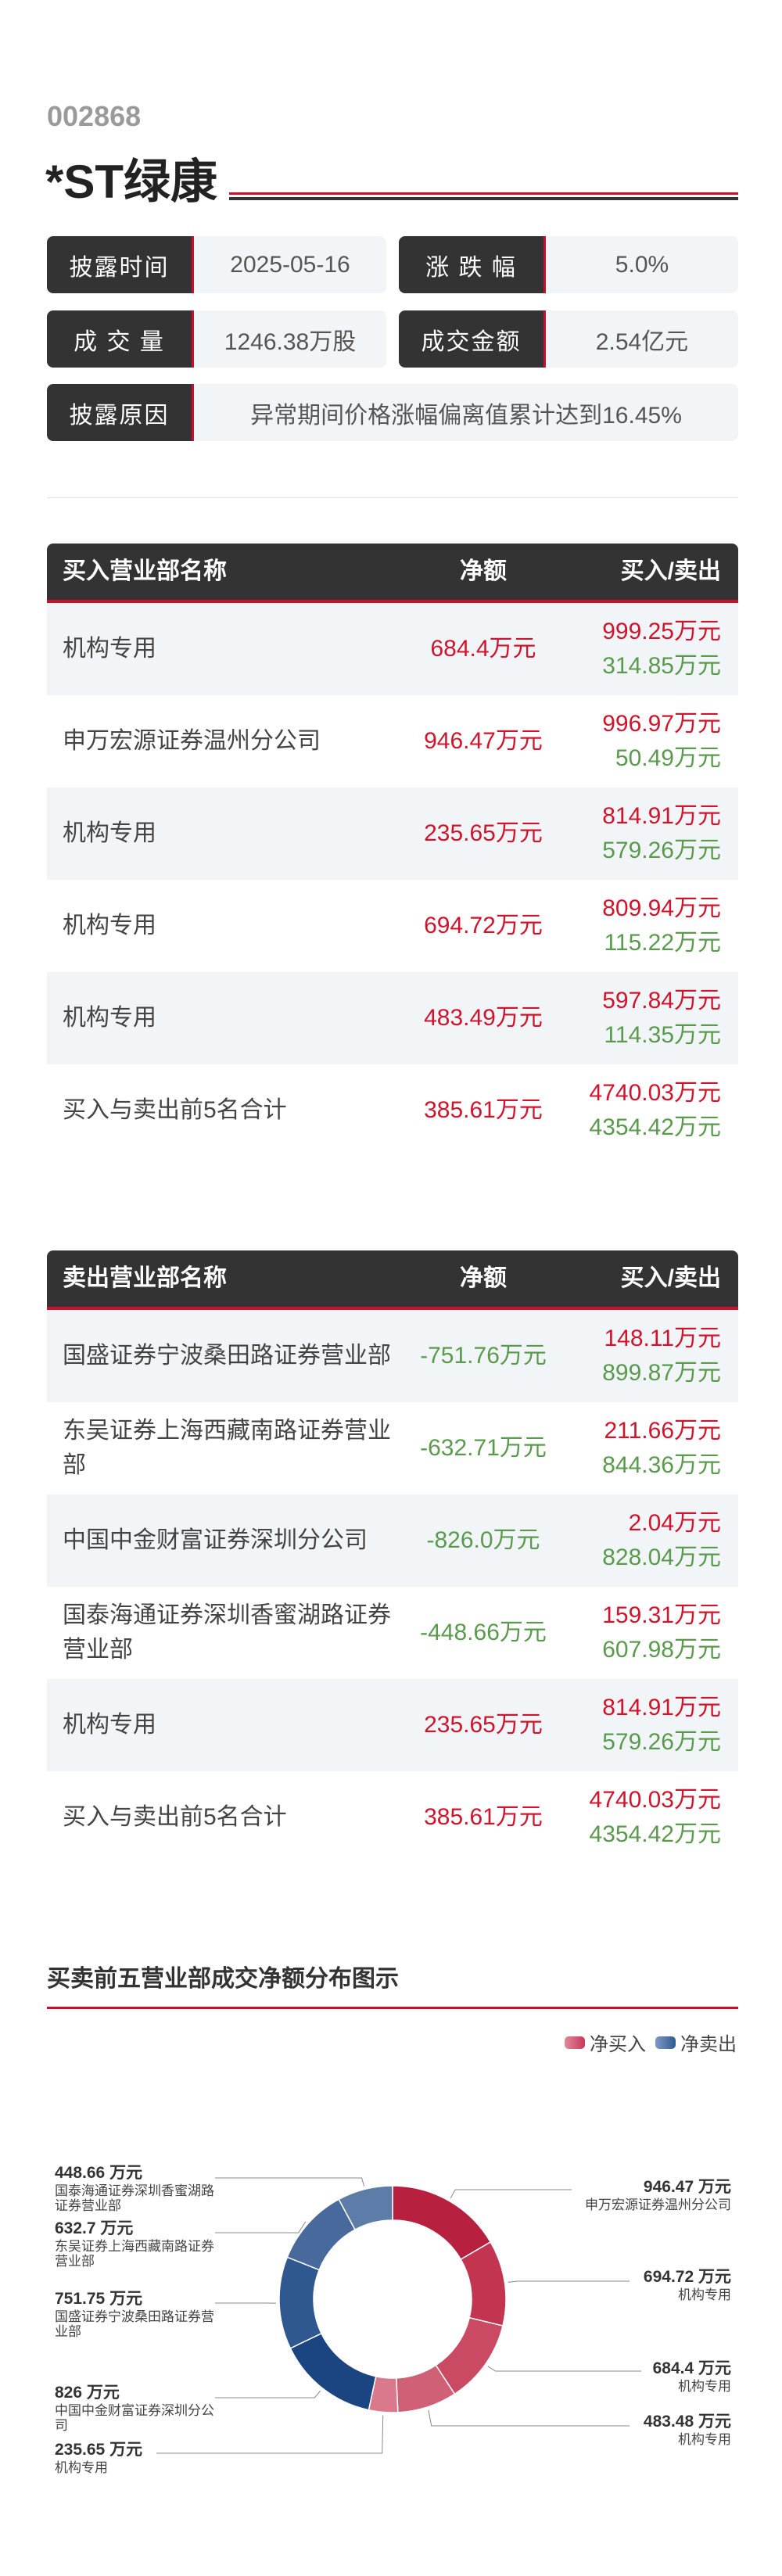 The width and height of the screenshot is (782, 2576). What do you see at coordinates (645, 2374) in the screenshot?
I see `slice-label: 684.4 万元 机构专用` at bounding box center [645, 2374].